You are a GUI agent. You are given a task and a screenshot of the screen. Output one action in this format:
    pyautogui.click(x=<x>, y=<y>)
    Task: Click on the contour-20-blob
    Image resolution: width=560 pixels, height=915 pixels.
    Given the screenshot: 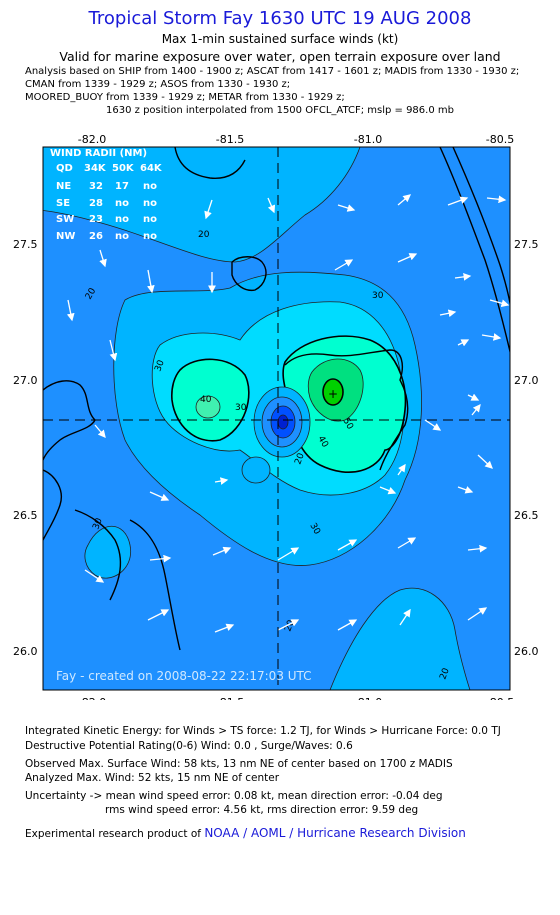 What is the action you would take?
    pyautogui.click(x=256, y=470)
    